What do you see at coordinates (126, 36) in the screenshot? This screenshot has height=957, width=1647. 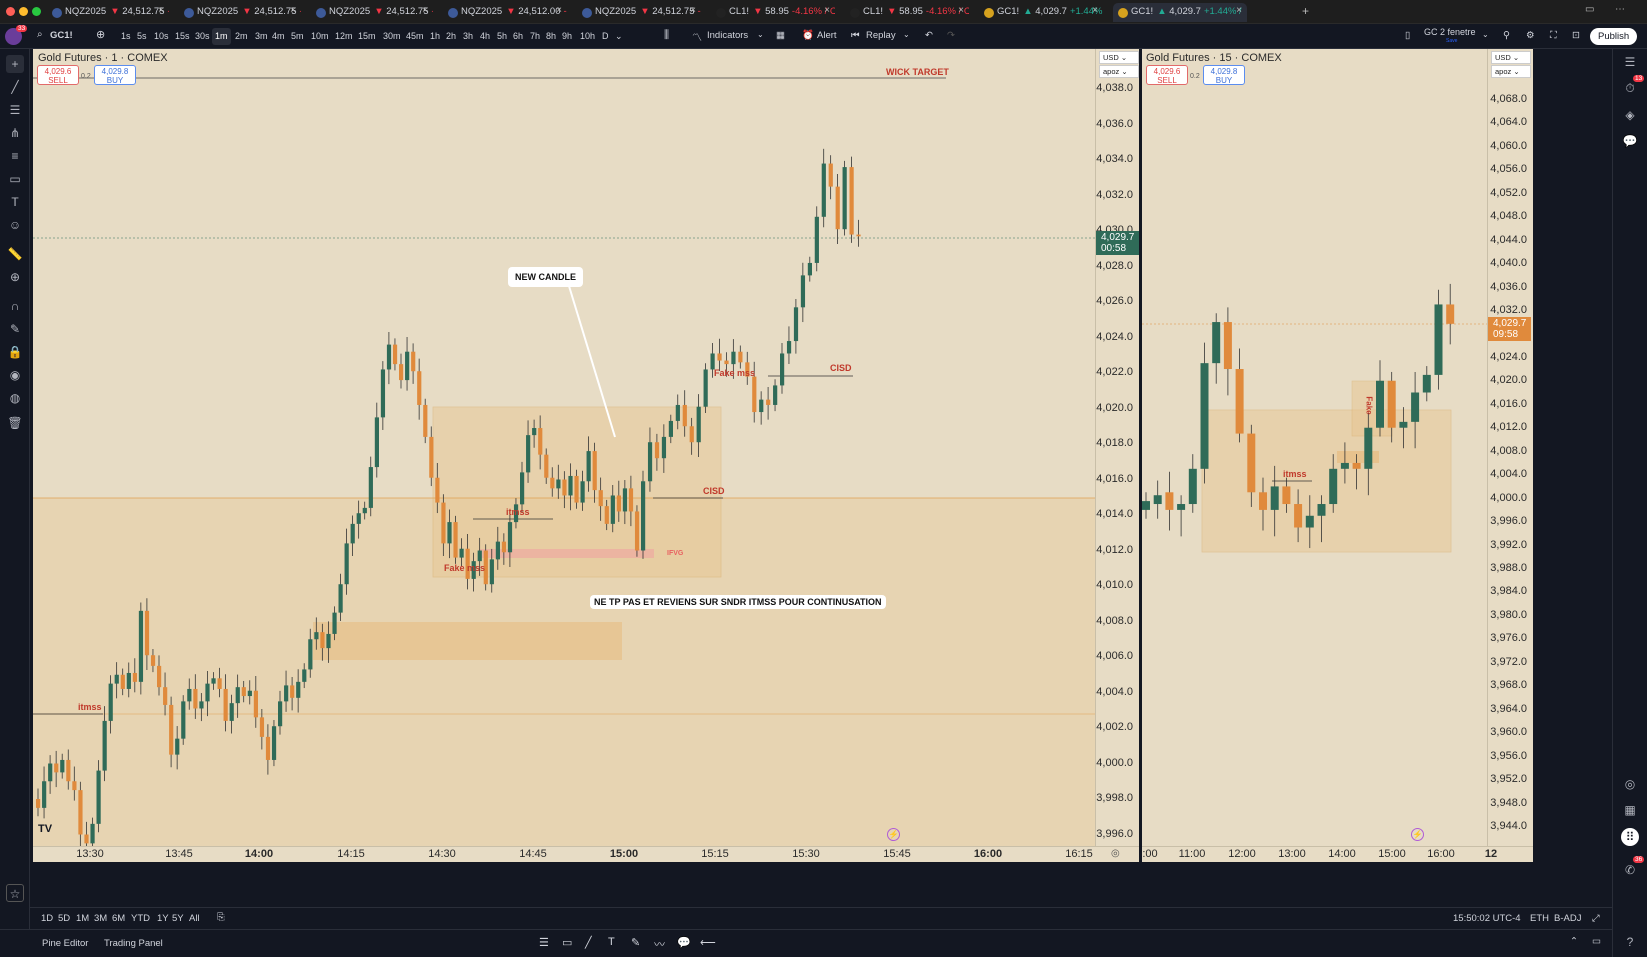 I see `timeframe-1s: 1s` at bounding box center [126, 36].